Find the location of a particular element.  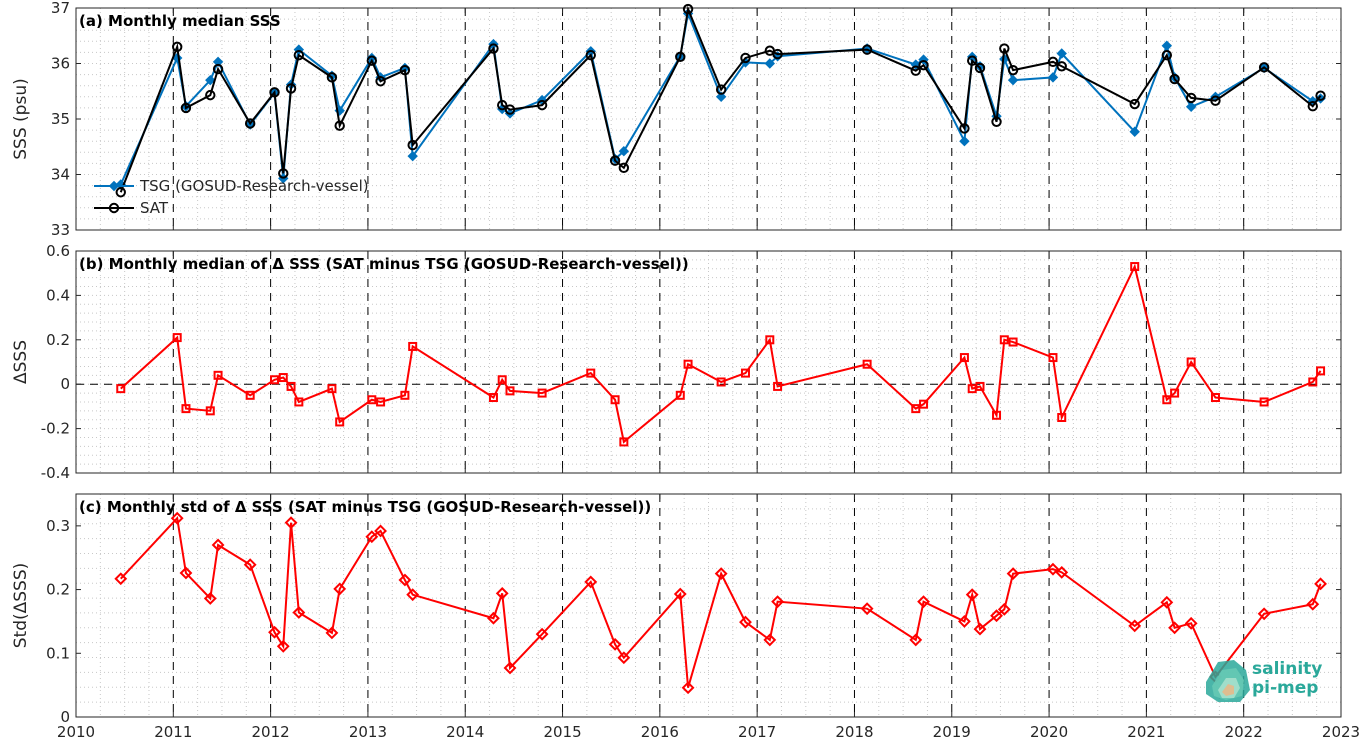

legend-label: SAT is located at coordinates (154, 208).